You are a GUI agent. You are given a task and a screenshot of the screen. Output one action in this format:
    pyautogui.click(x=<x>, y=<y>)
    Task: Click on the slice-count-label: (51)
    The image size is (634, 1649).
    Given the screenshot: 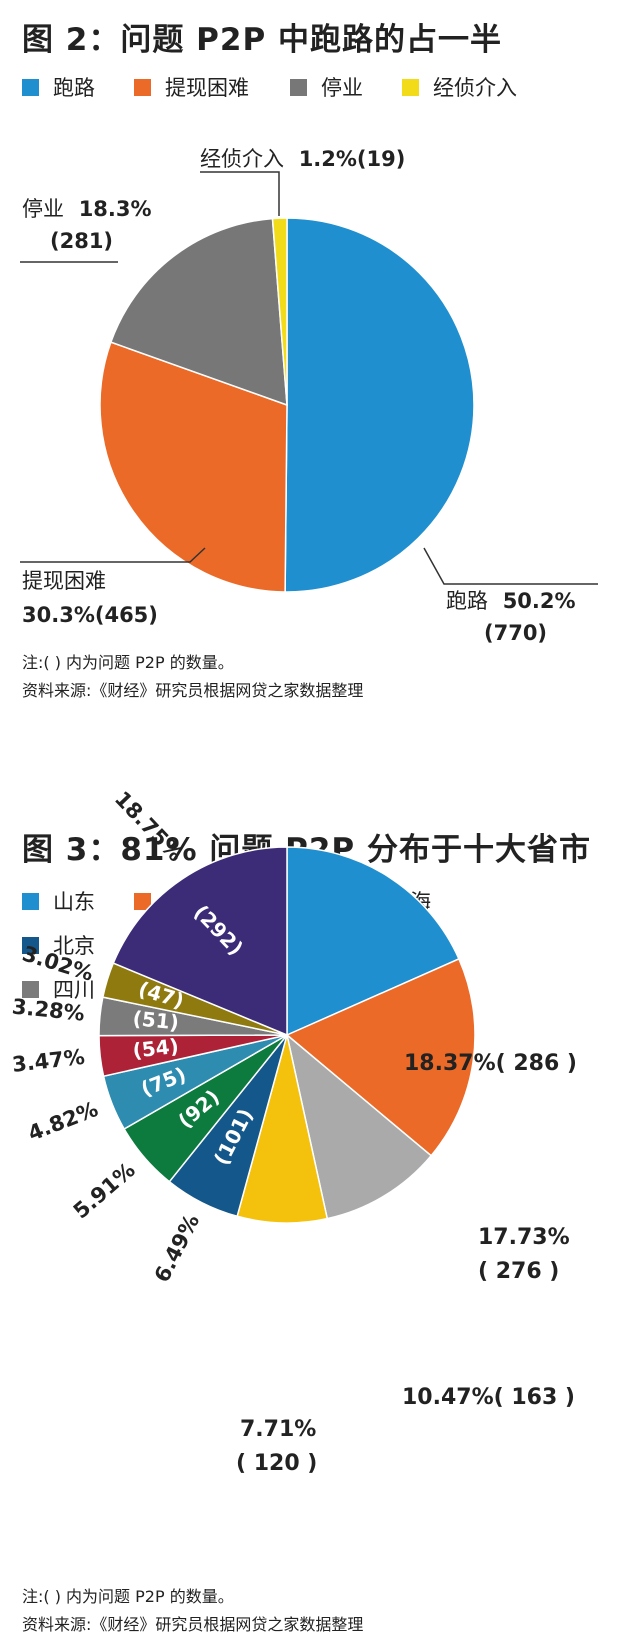 What is the action you would take?
    pyautogui.click(x=156, y=1020)
    